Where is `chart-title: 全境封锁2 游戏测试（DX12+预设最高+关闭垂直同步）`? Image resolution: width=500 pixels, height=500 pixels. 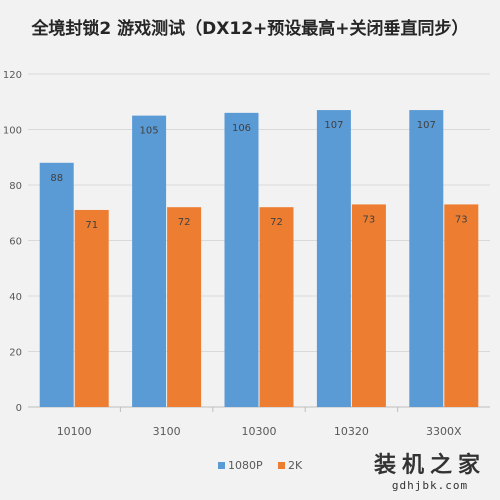 chart-title: 全境封锁2 游戏测试（DX12+预设最高+关闭垂直同步） is located at coordinates (250, 29).